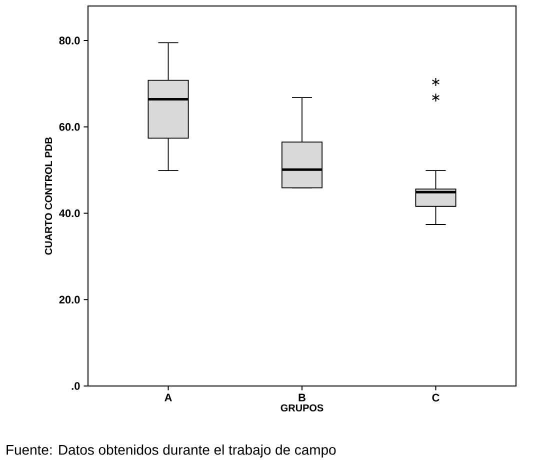 This screenshot has width=536, height=465. Describe the element at coordinates (69, 127) in the screenshot. I see `y-tick-label: 60.0` at that location.